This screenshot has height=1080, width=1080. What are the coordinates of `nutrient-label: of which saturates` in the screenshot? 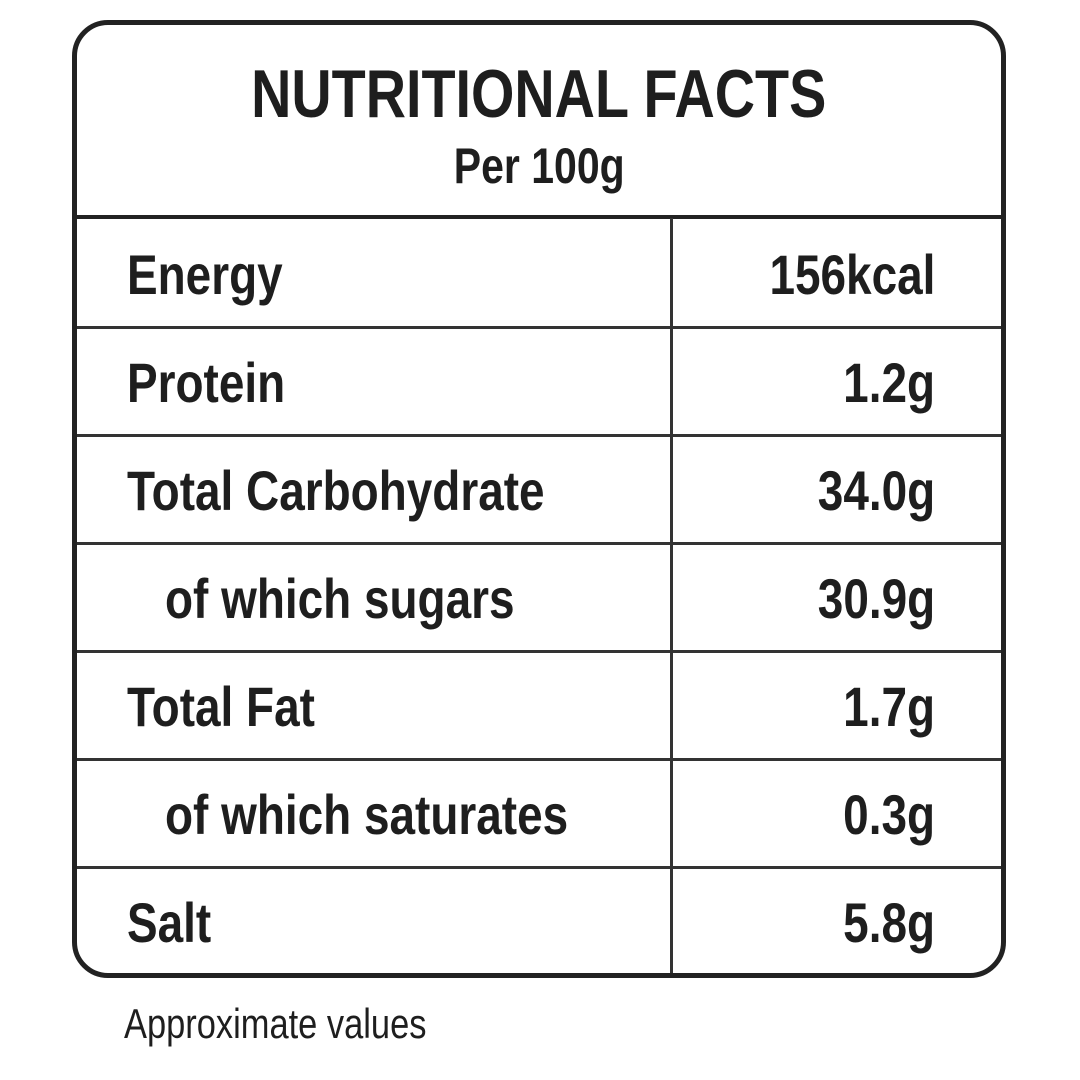 It's located at (411, 814).